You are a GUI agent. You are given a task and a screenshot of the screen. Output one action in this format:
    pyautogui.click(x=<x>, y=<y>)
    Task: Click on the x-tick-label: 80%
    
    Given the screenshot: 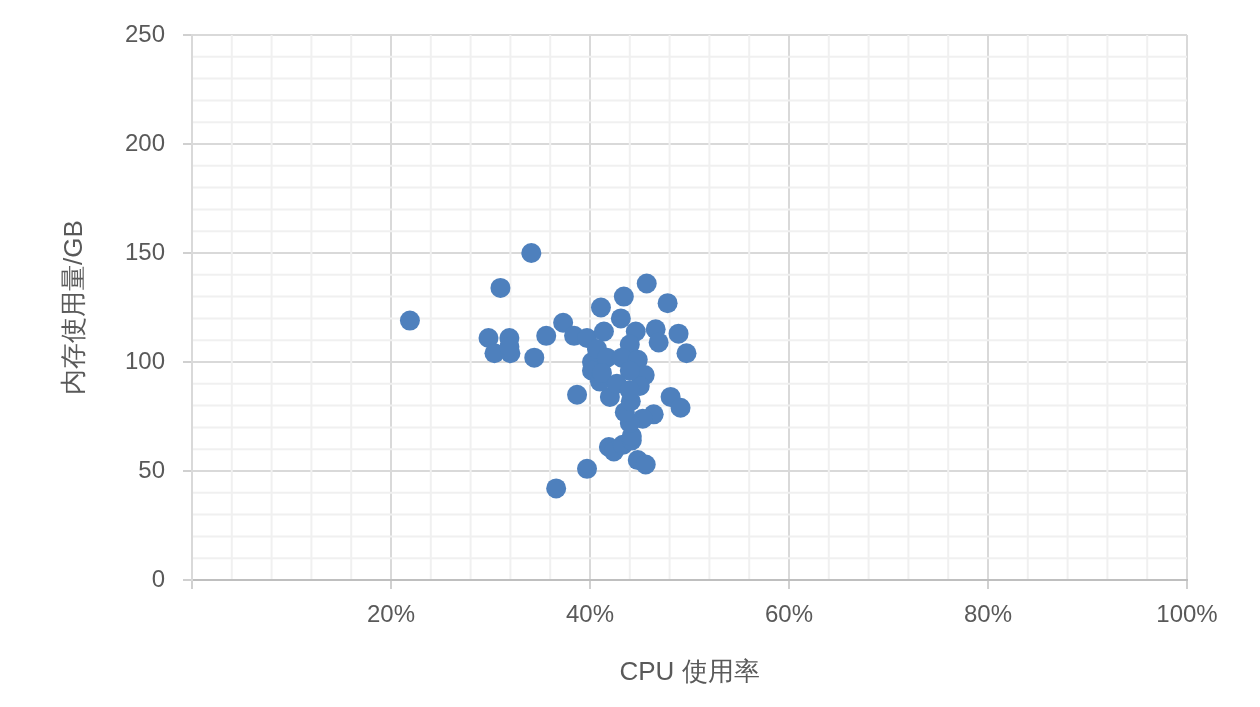 What is the action you would take?
    pyautogui.click(x=988, y=614)
    